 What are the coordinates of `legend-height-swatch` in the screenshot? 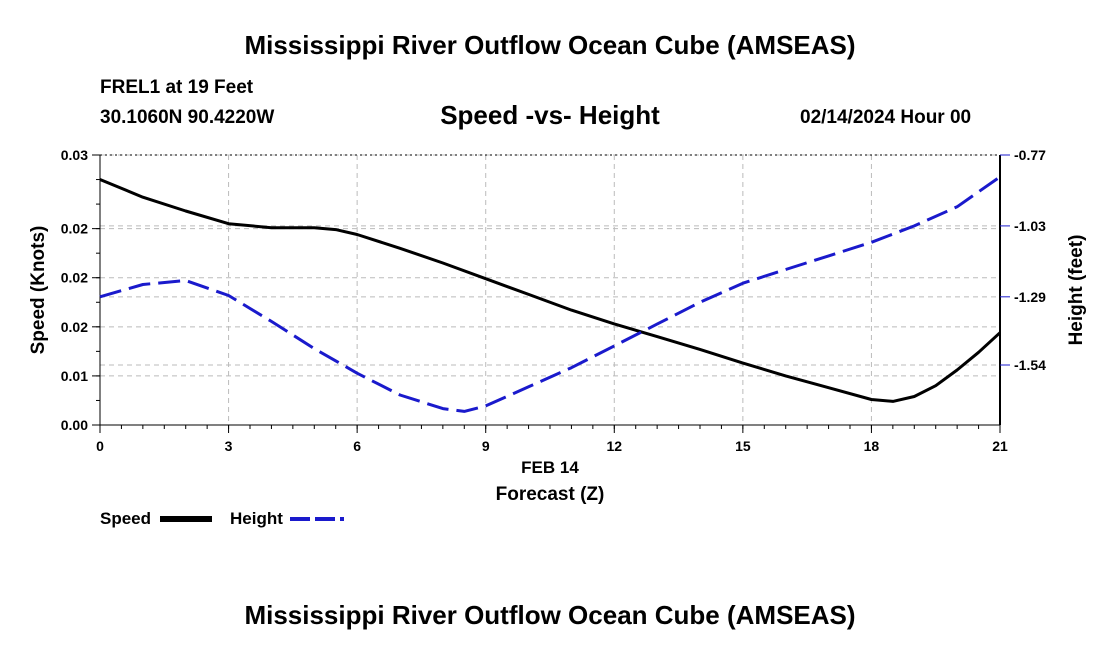 It's located at (317, 519).